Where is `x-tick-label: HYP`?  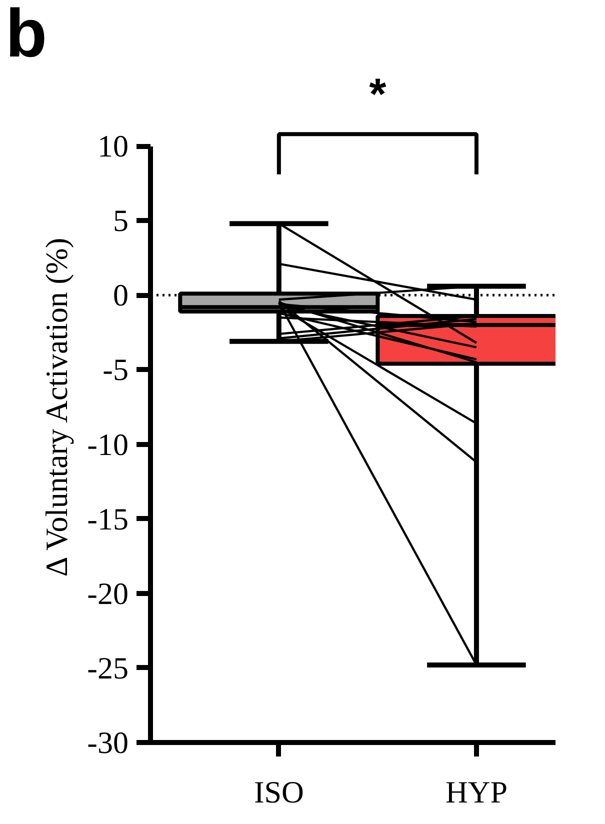 x-tick-label: HYP is located at coordinates (476, 792).